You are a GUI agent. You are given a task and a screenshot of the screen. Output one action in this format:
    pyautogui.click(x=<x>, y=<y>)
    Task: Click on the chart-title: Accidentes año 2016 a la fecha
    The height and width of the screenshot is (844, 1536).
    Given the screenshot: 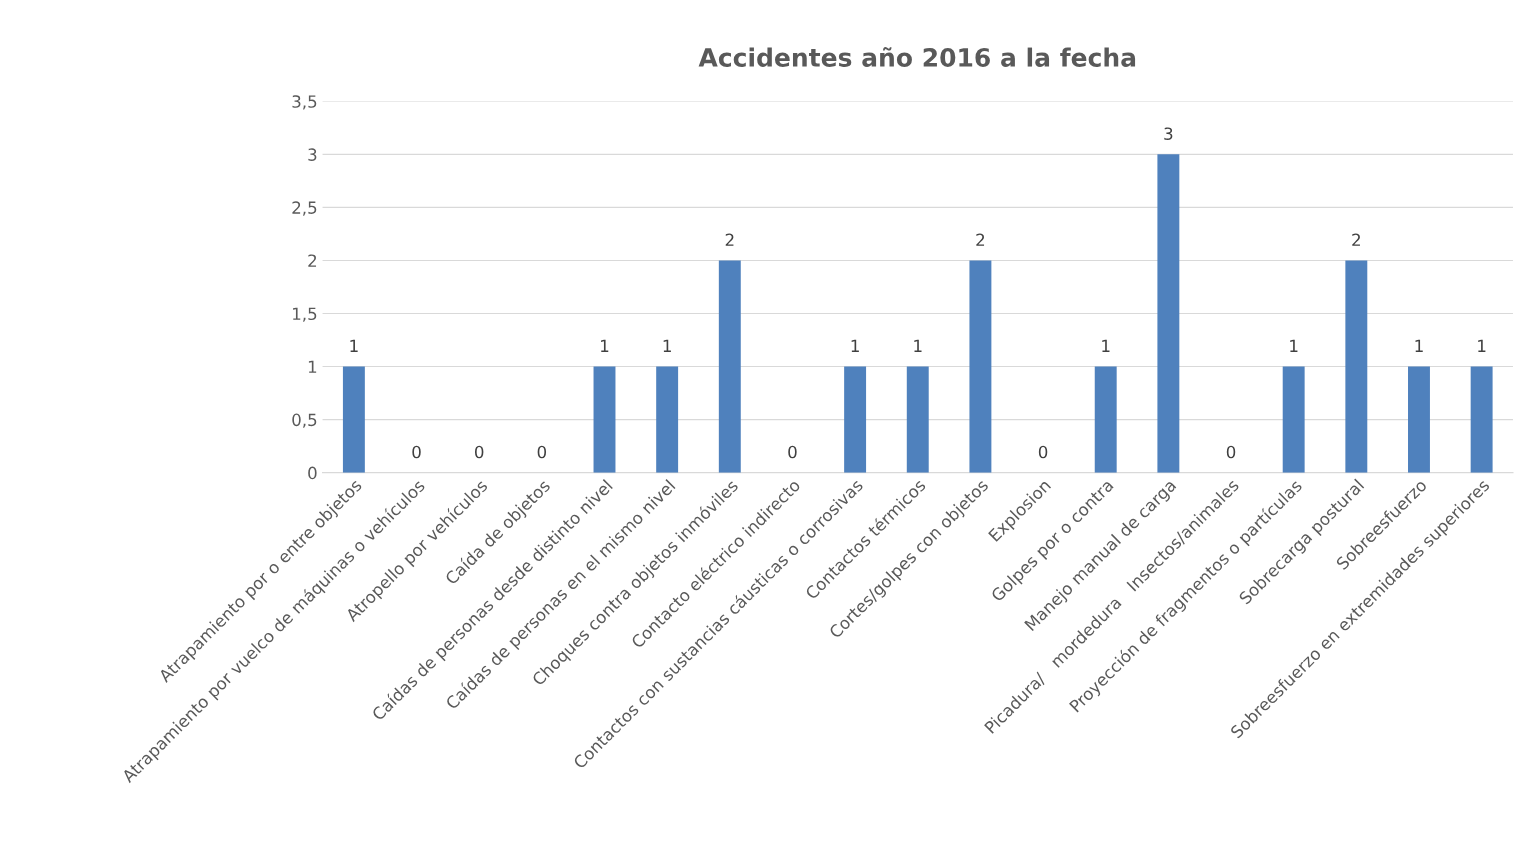 What is the action you would take?
    pyautogui.click(x=917, y=57)
    